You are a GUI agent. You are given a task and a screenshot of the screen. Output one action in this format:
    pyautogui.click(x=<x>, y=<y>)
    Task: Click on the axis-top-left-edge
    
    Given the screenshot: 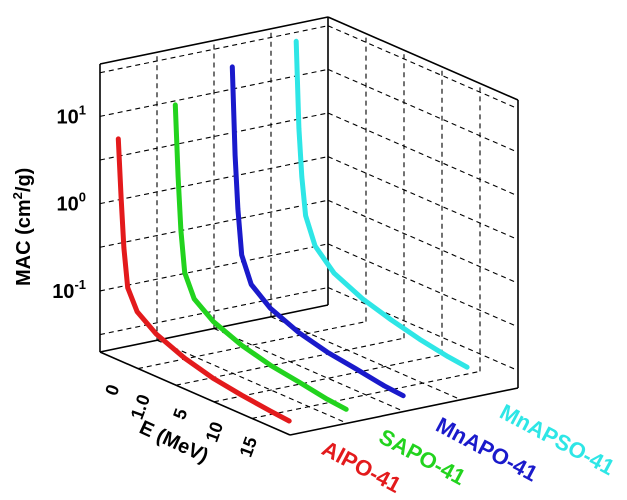 What is the action you would take?
    pyautogui.click(x=214, y=40)
    